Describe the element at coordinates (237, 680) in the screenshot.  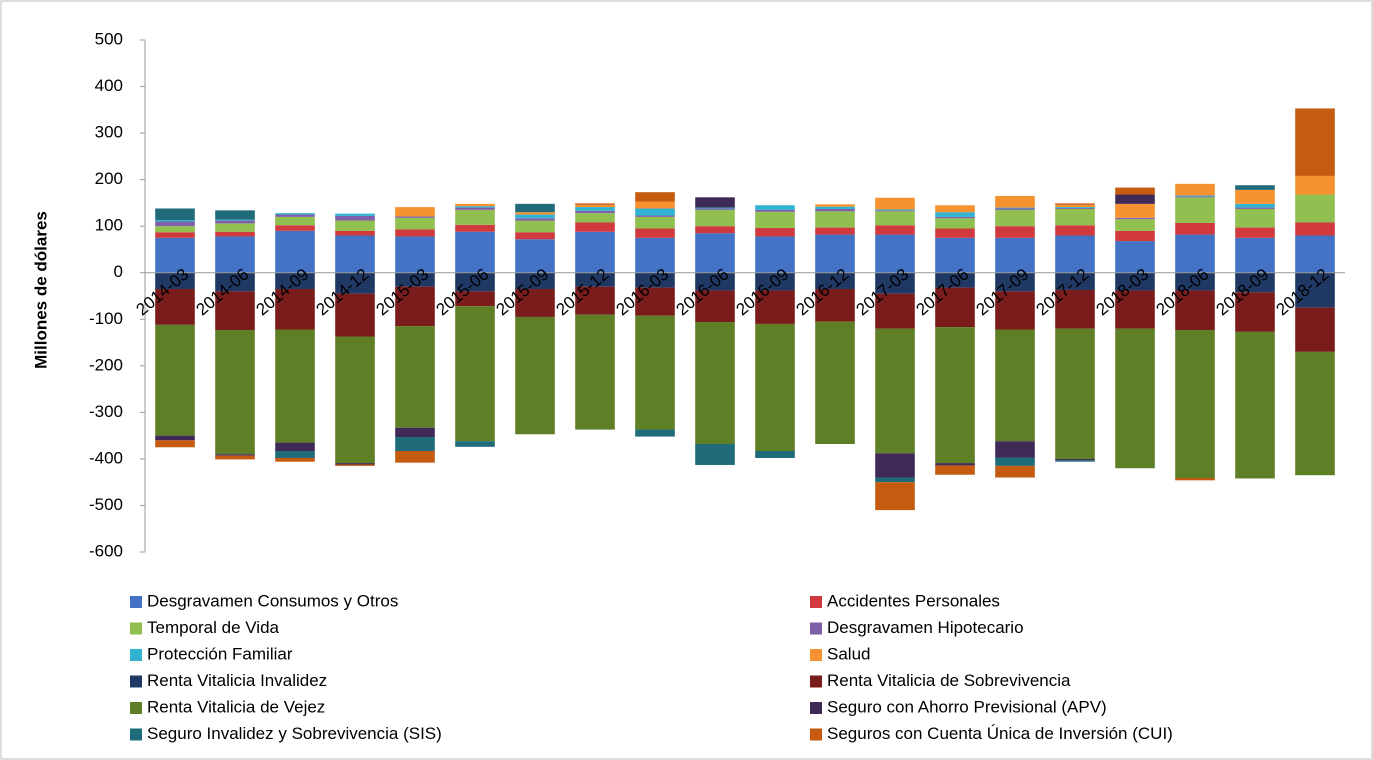
I see `legend-label: Renta Vitalicia Invalidez` at that location.